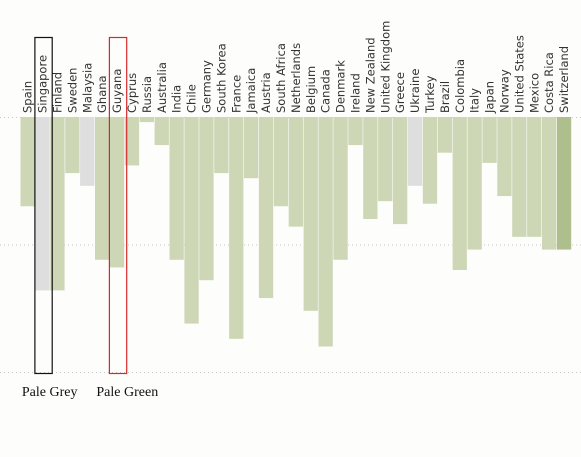  Describe the element at coordinates (504, 91) in the screenshot. I see `category-label-norway: Norway` at that location.